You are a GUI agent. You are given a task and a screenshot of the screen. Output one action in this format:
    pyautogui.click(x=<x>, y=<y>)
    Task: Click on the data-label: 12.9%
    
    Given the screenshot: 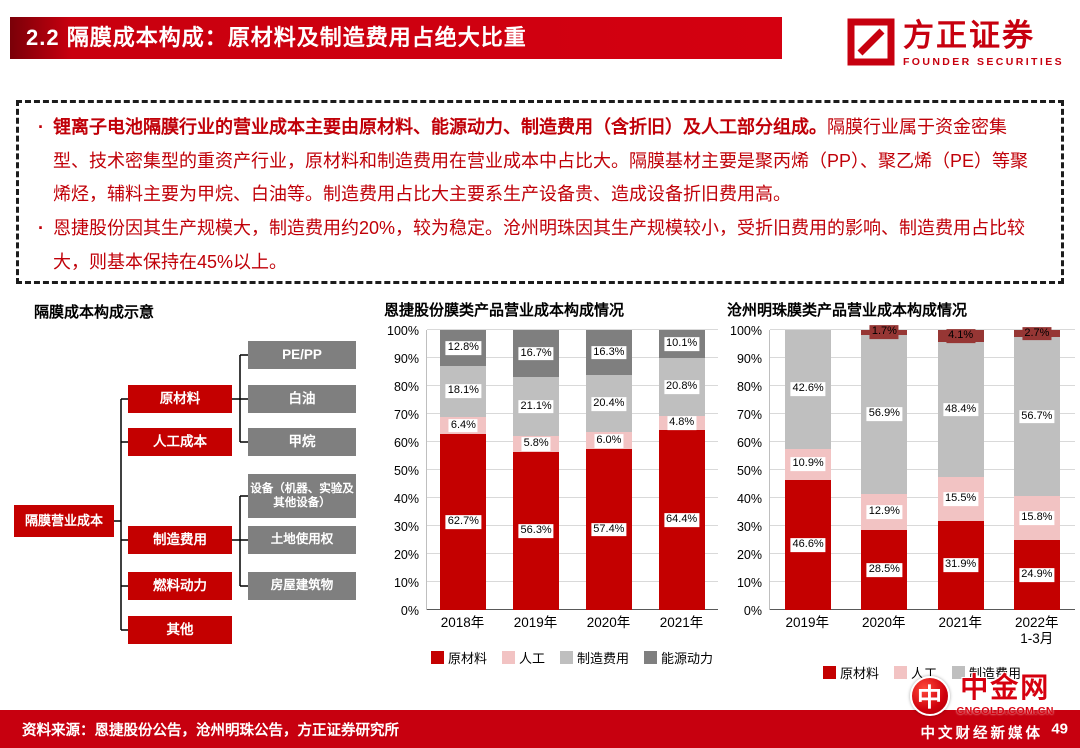 What is the action you would take?
    pyautogui.click(x=884, y=512)
    